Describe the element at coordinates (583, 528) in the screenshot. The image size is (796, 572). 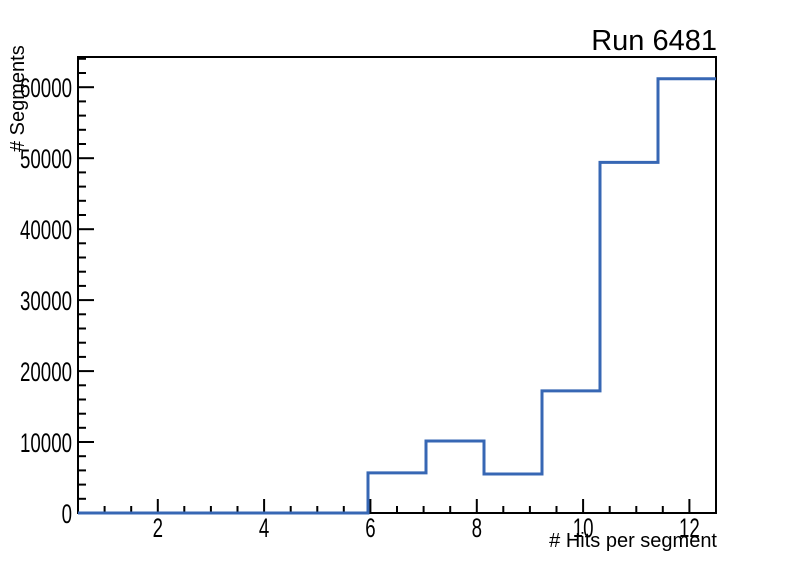
I see `x-tick-label: 10` at that location.